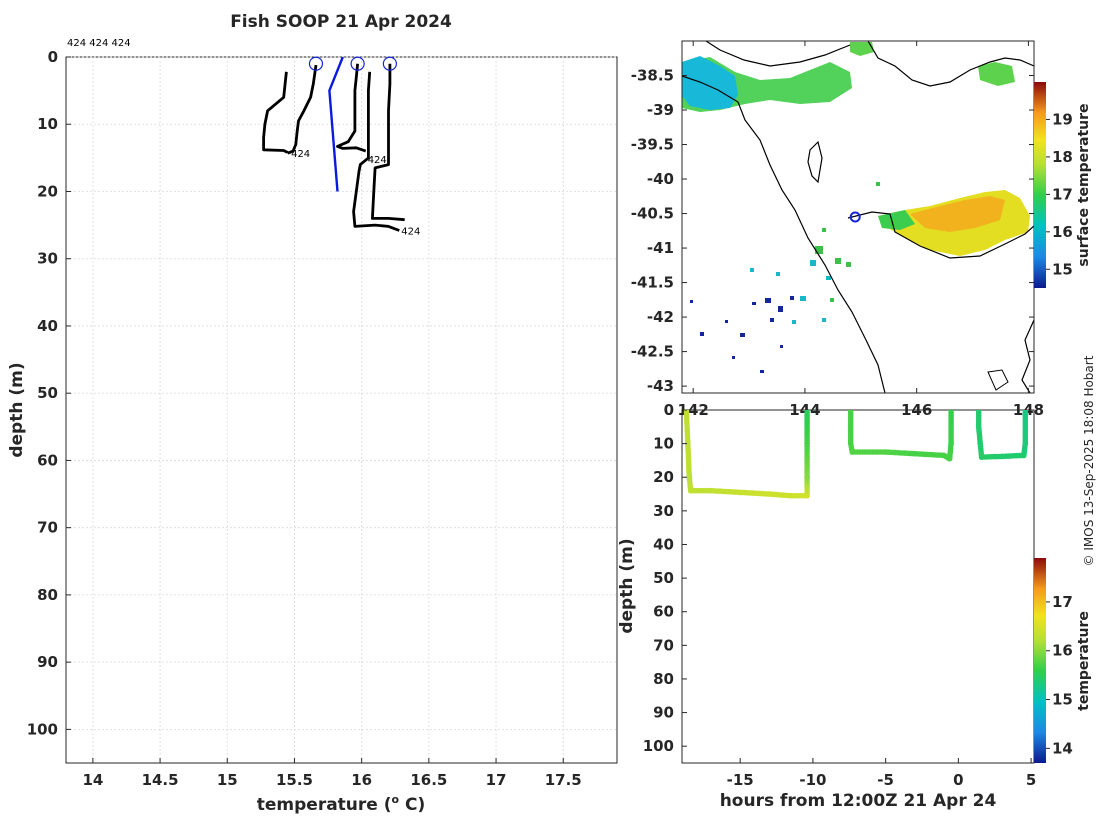 Image resolution: width=1100 pixels, height=820 pixels. I want to click on coastline-west, so click(784, 234).